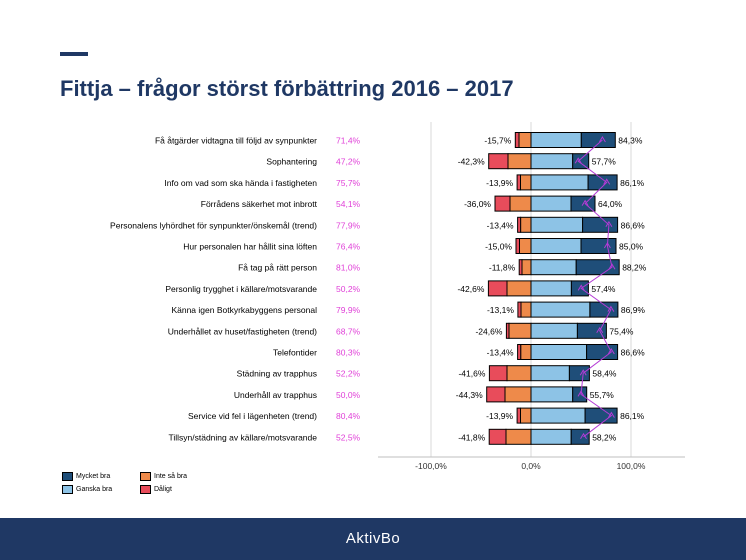 The image size is (746, 560). Describe the element at coordinates (602, 395) in the screenshot. I see `positive-total-label: 55,7%` at that location.